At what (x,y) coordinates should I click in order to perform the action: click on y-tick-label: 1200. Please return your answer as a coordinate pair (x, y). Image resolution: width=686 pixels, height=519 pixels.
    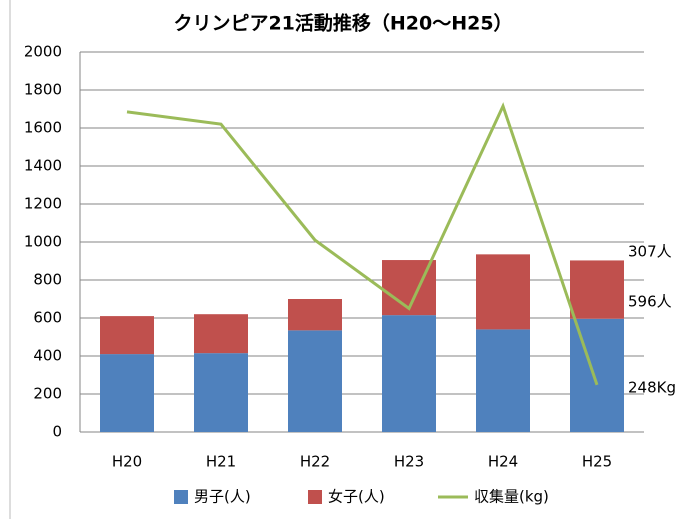
    Looking at the image, I should click on (43, 204).